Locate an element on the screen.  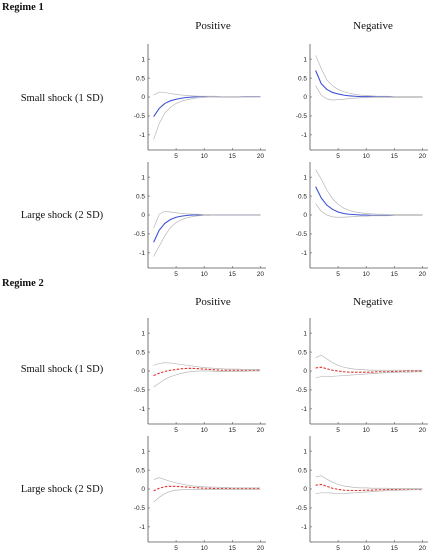
regime-1-title: Regime 1 is located at coordinates (23, 7).